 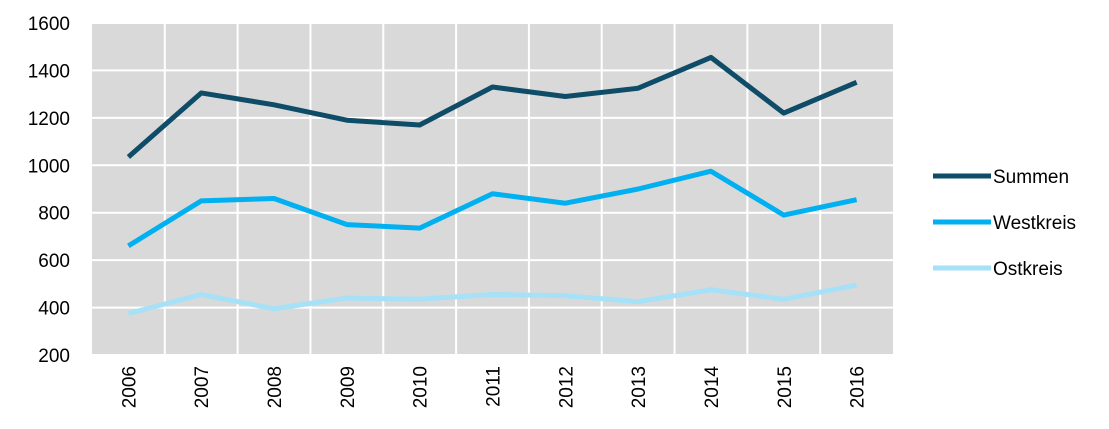 I want to click on x-tick-label: 2014, so click(x=712, y=387).